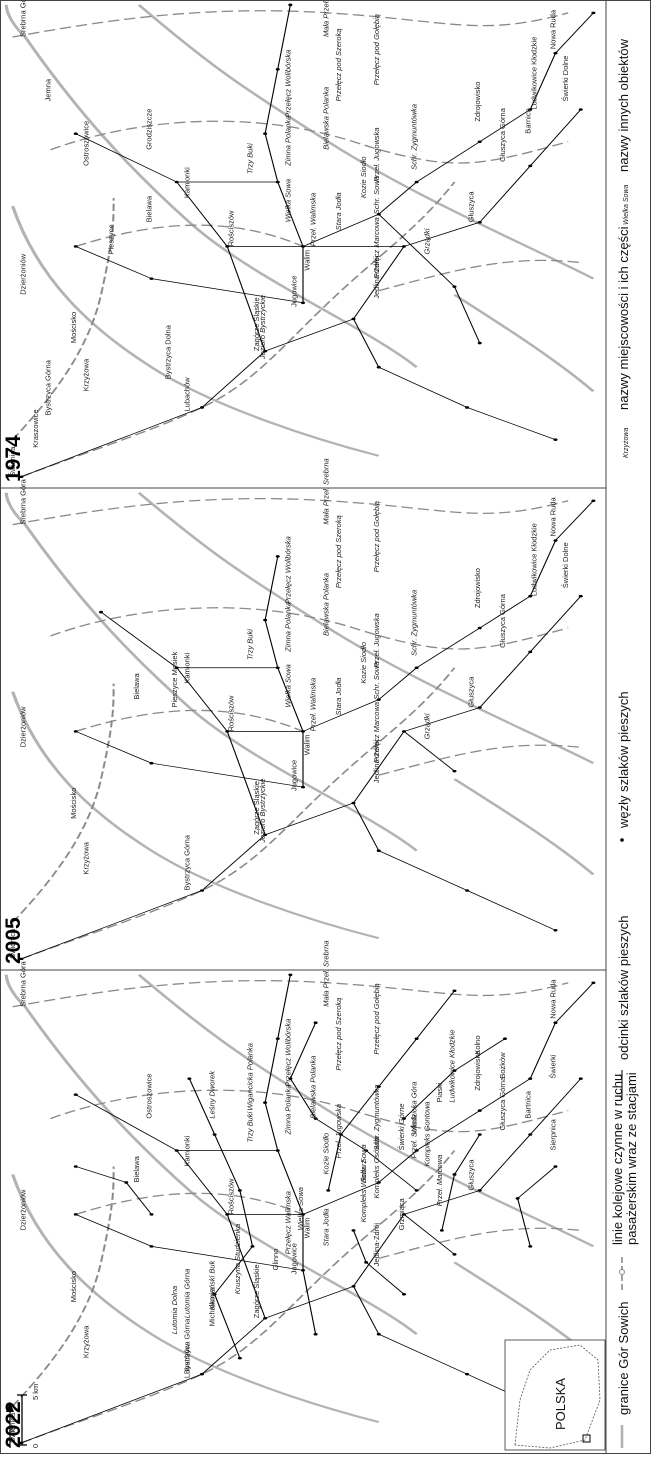 This screenshot has width=651, height=1459. What do you see at coordinates (376, 277) in the screenshot?
I see `place-label: Jedlina-Zdrój` at bounding box center [376, 277].